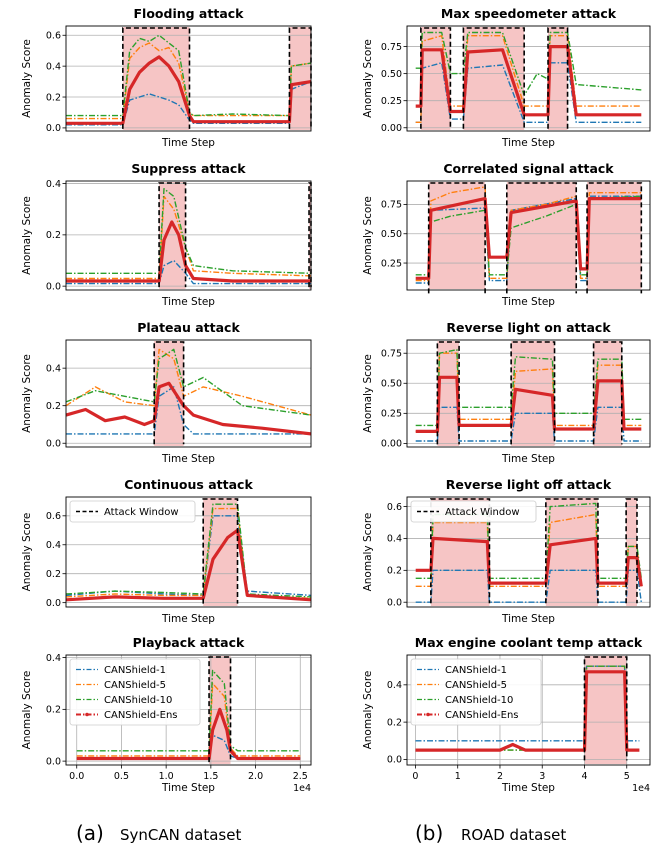 The image size is (667, 853). What do you see at coordinates (87, 714) in the screenshot?
I see `chart-8-legend-marker-ens` at bounding box center [87, 714].